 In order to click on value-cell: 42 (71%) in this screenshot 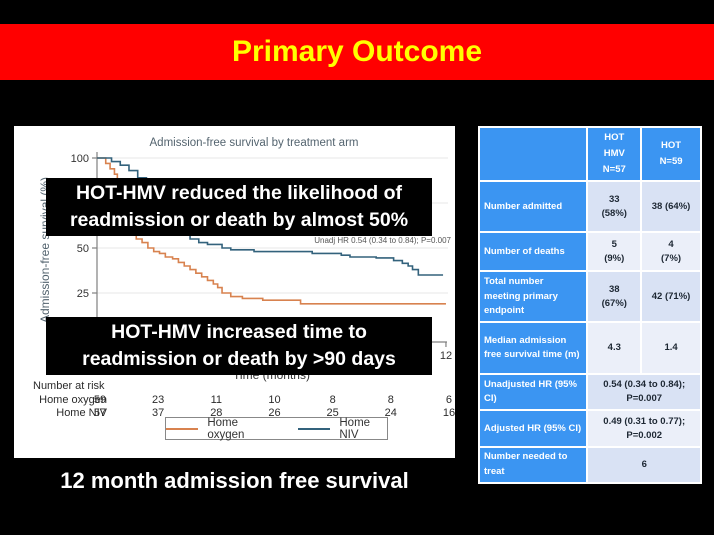, I will do `click(671, 297)`.